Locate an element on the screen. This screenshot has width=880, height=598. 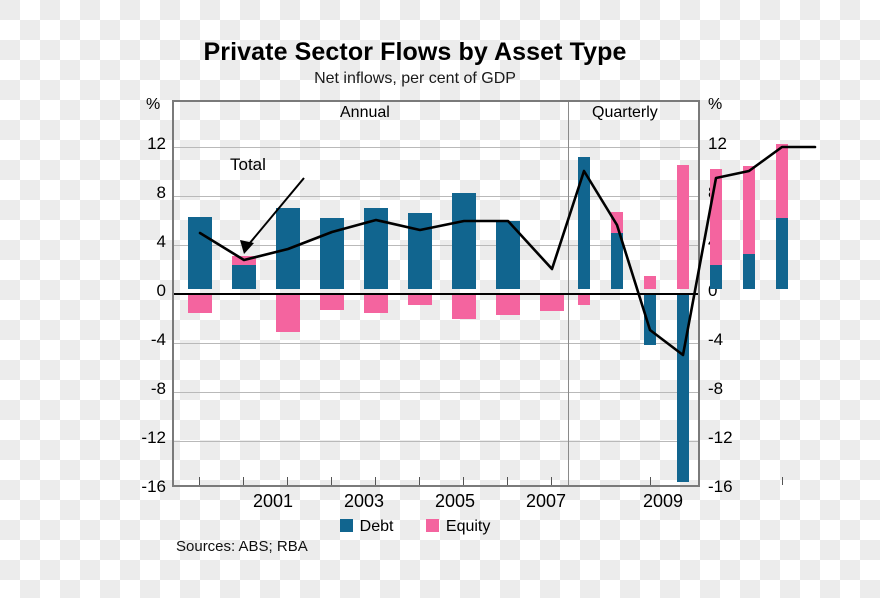
gridline-neg12 is located at coordinates (436, 441).